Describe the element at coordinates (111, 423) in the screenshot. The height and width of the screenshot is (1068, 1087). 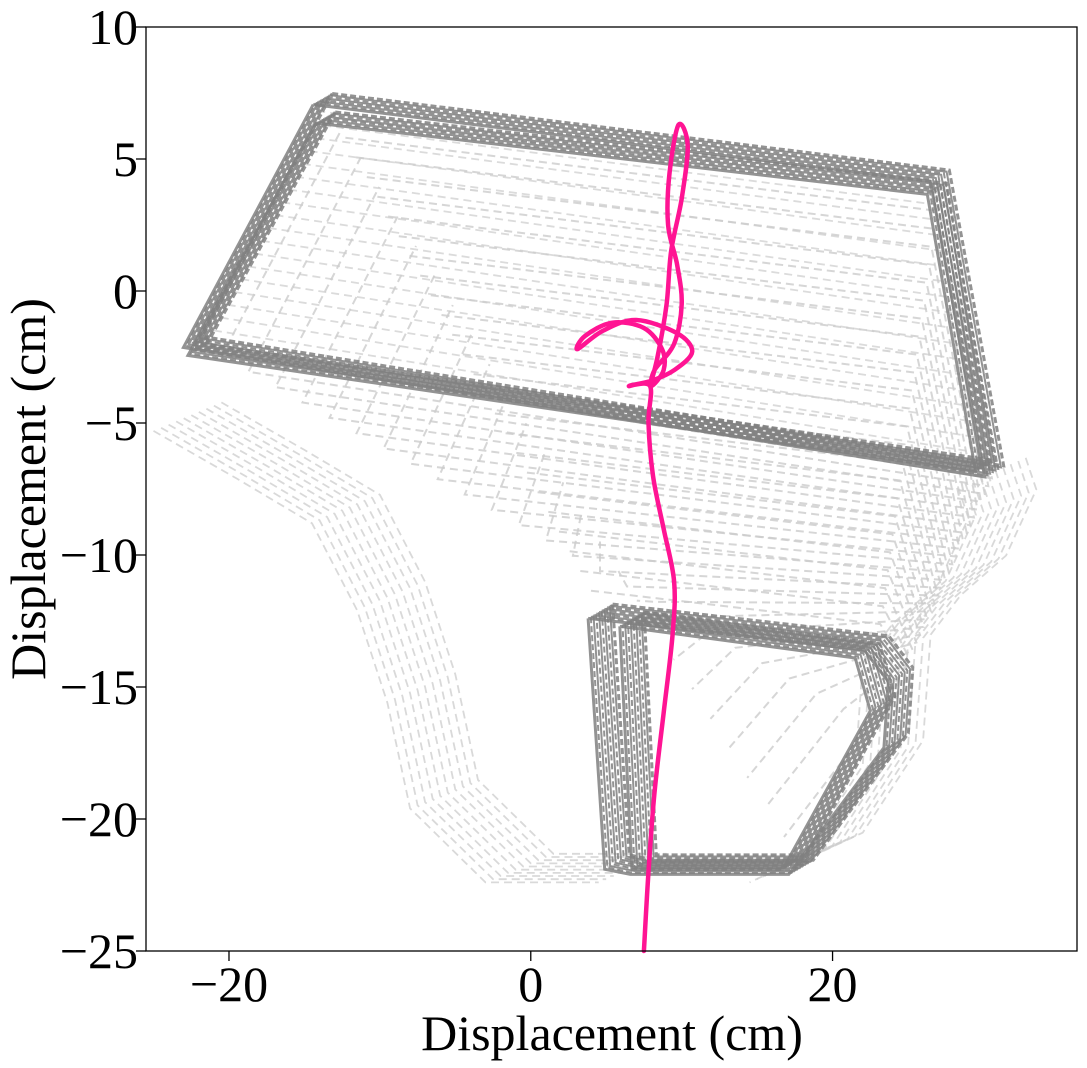
I see `y-tick-label: −5` at that location.